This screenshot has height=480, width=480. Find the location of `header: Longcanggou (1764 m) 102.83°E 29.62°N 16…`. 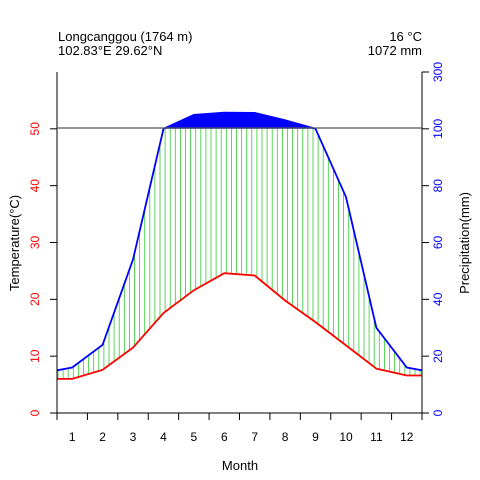

header: Longcanggou (1764 m) 102.83°E 29.62°N 16… is located at coordinates (240, 43).